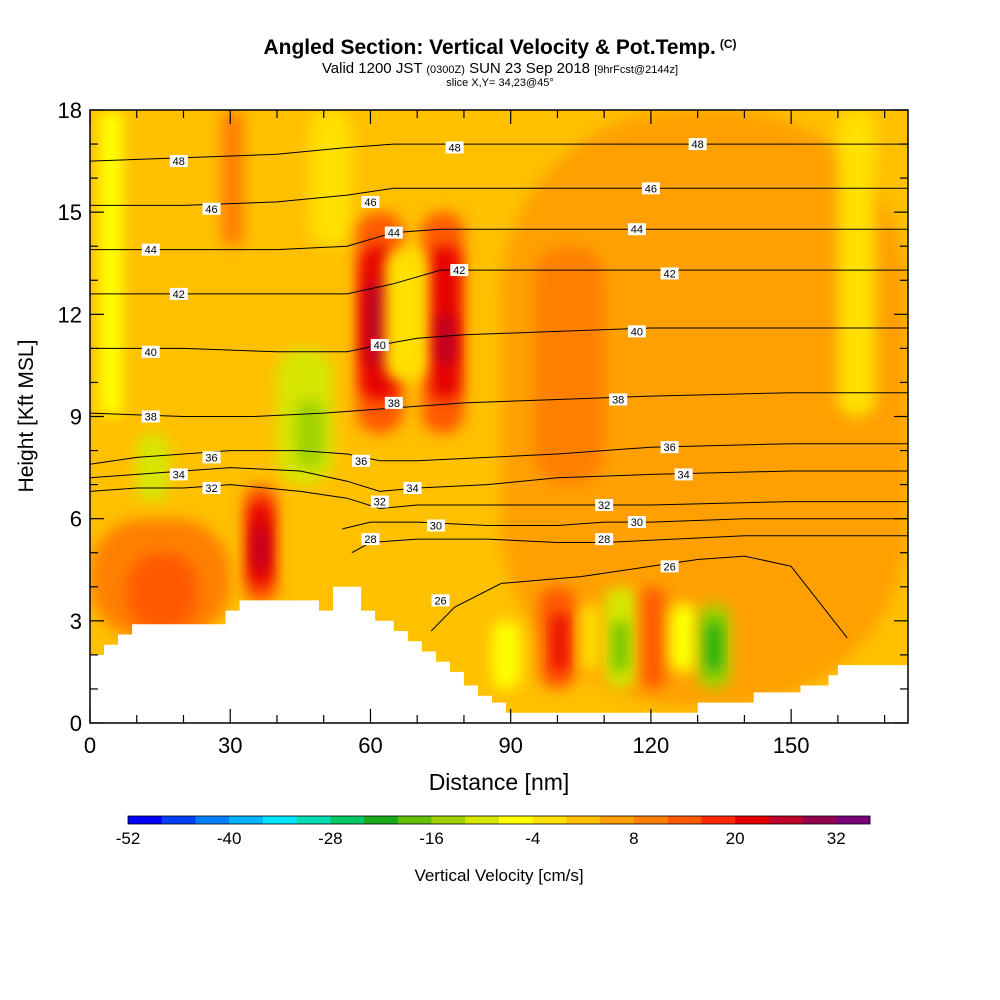 This screenshot has height=1000, width=1000. I want to click on isentrope-label: 30, so click(436, 526).